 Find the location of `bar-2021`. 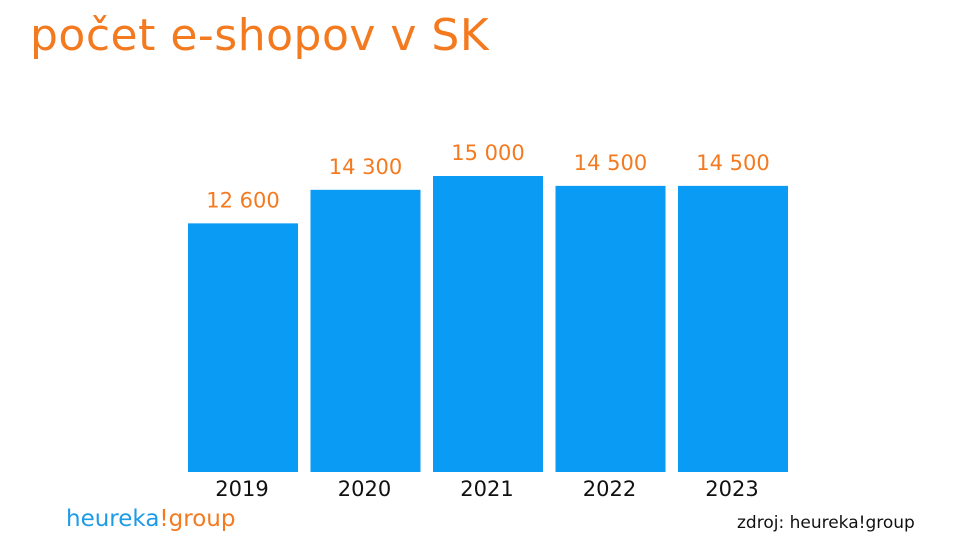

bar-2021 is located at coordinates (488, 324).